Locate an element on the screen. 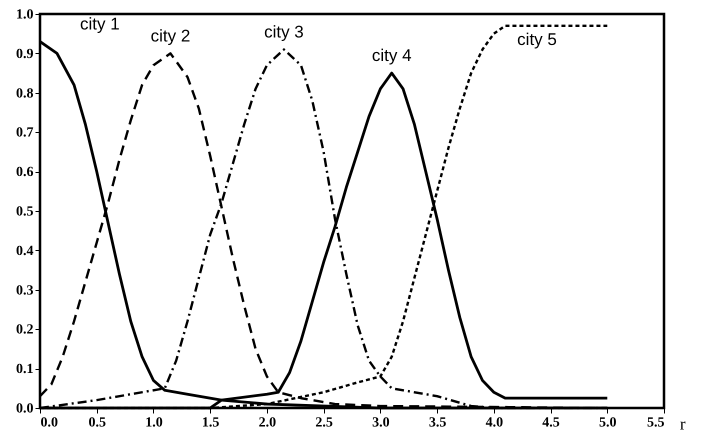 Image resolution: width=707 pixels, height=440 pixels. y-tick-label: 0.4 is located at coordinates (25, 251).